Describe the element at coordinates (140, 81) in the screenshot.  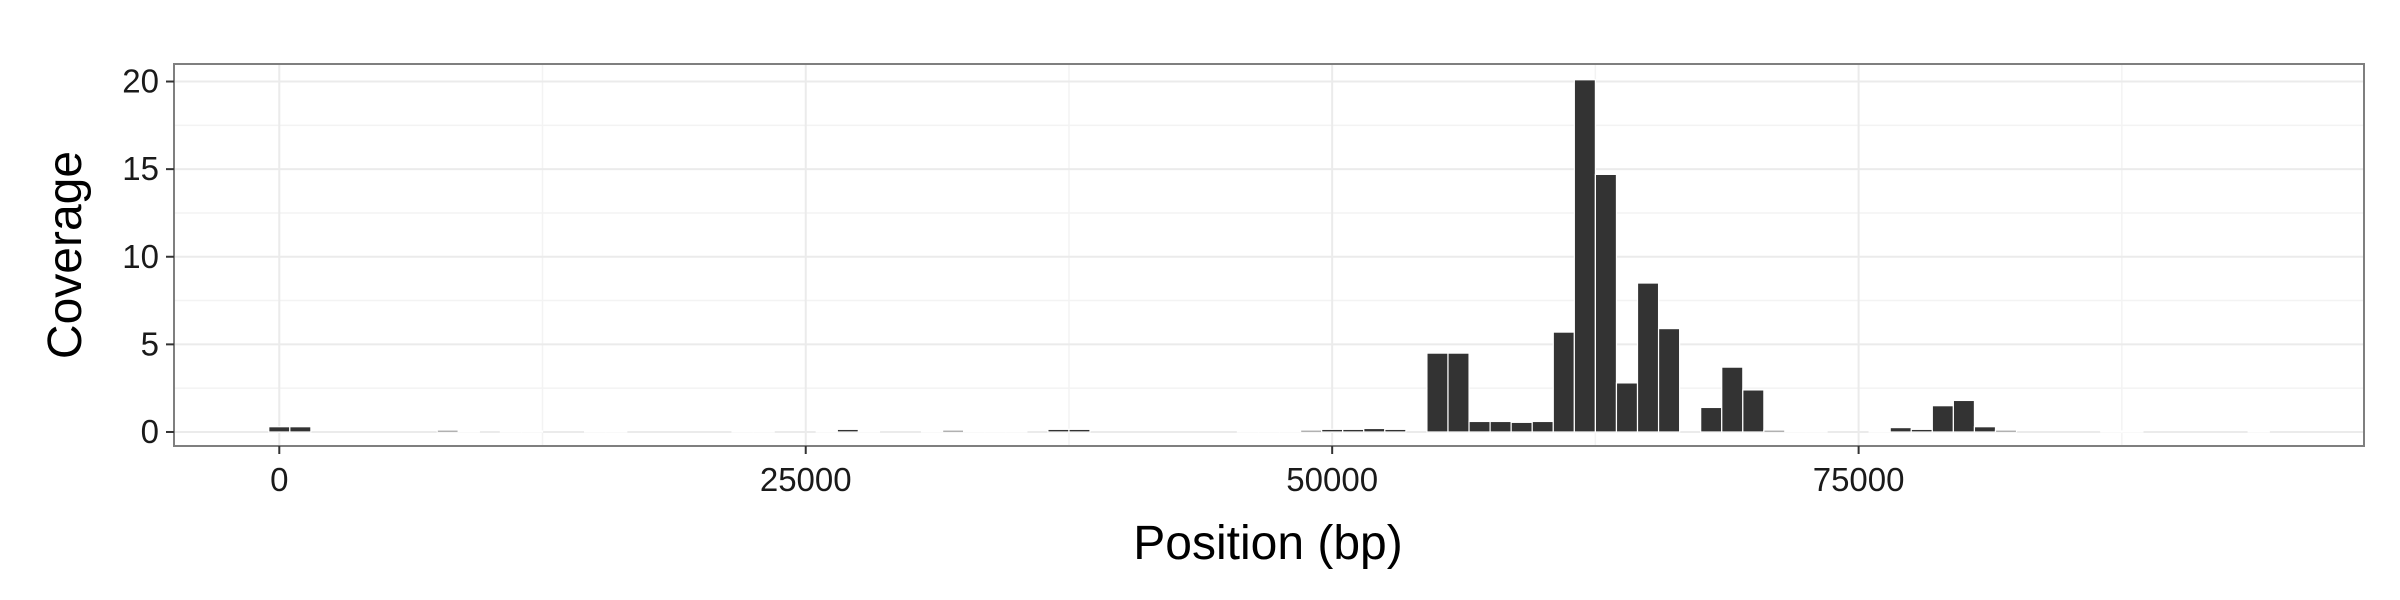
I see `y-tick-label: 20` at that location.